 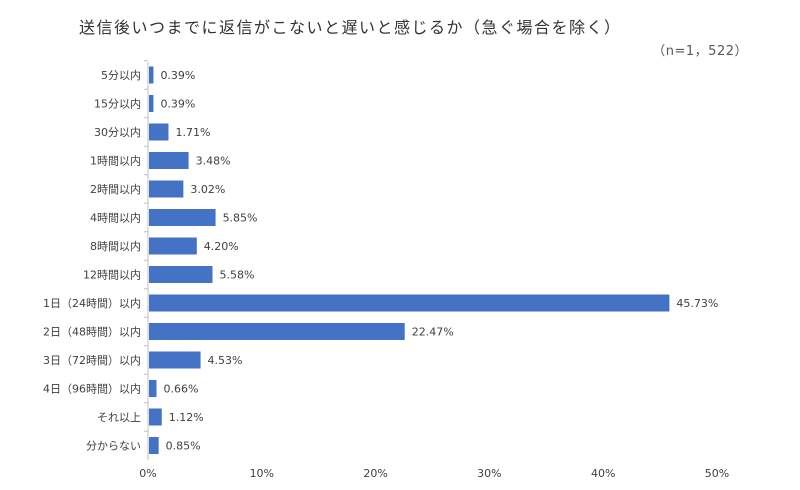 What do you see at coordinates (192, 132) in the screenshot?
I see `data-label: 1.71%` at bounding box center [192, 132].